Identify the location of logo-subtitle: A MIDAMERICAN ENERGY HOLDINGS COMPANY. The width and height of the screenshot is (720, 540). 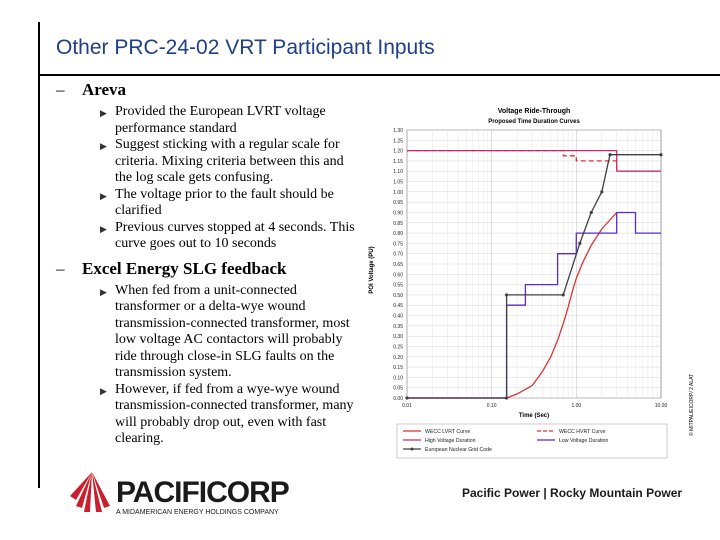
(197, 512).